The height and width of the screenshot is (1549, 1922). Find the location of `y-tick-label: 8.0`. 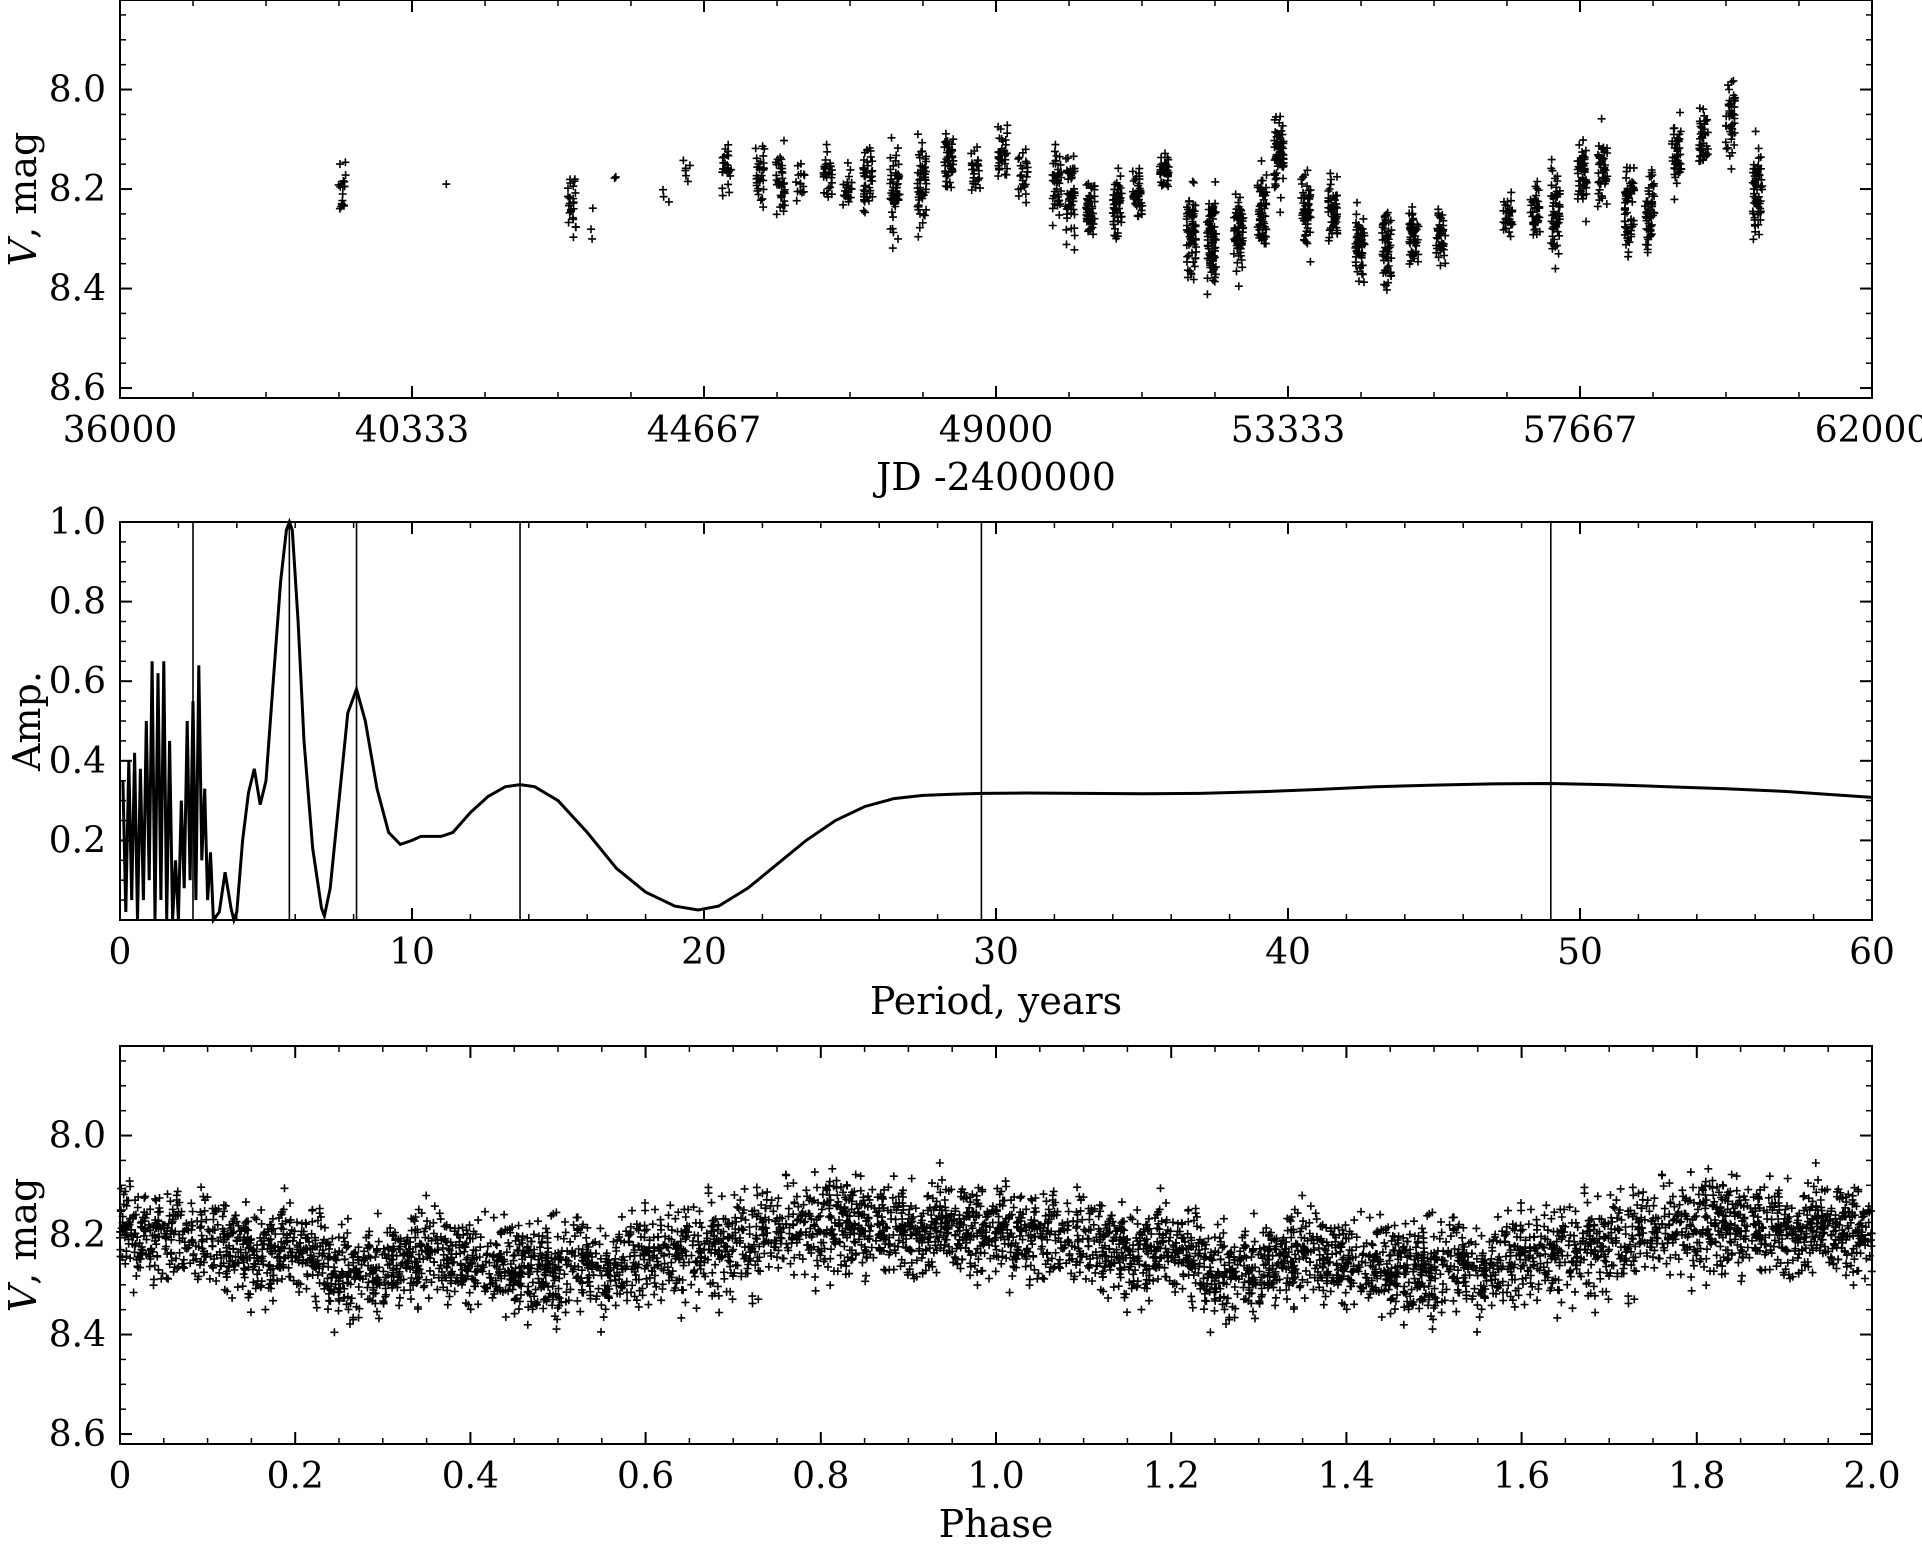

y-tick-label: 8.0 is located at coordinates (77, 90).